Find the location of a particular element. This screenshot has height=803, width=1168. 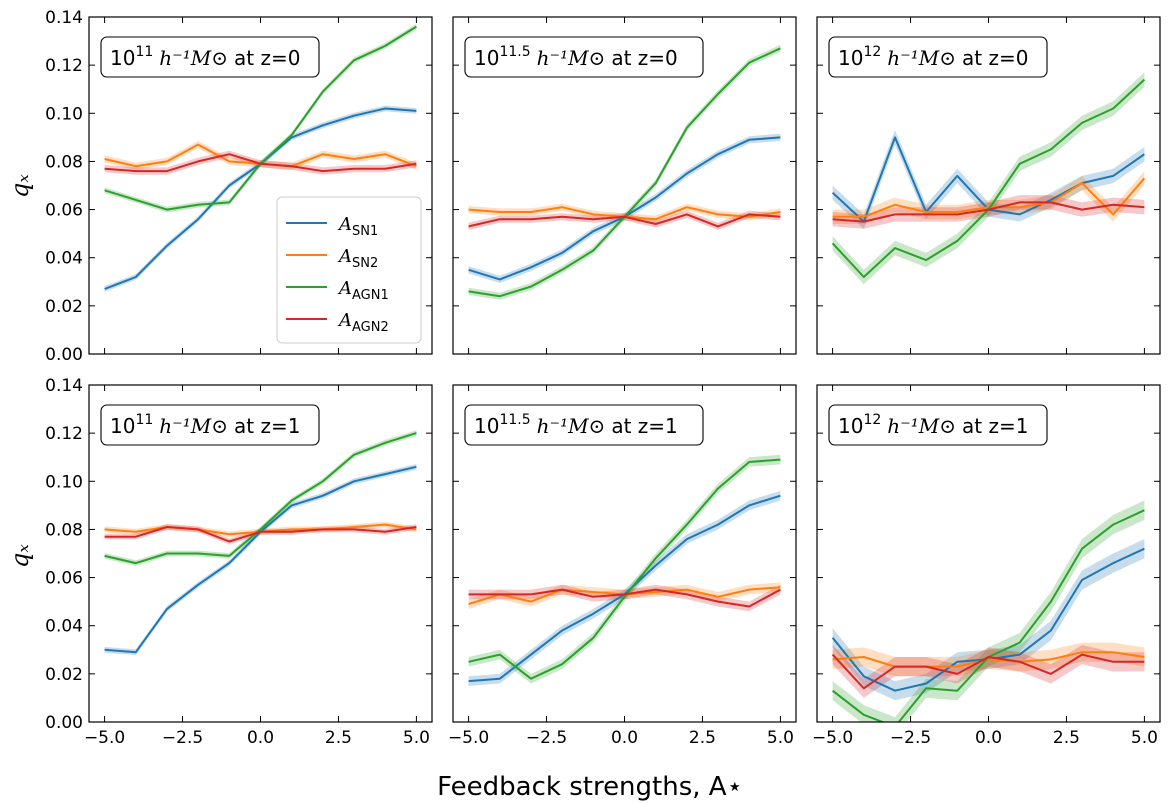

panel-2: 1012 h⁻¹M⊙ at z=0 is located at coordinates (988, 185).